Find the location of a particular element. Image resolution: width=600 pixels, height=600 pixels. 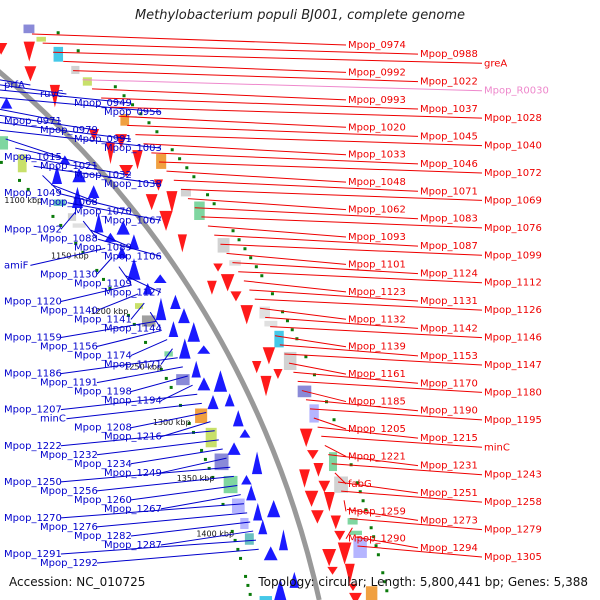

gene-label: Mpop_0993 is located at coordinates (377, 100).